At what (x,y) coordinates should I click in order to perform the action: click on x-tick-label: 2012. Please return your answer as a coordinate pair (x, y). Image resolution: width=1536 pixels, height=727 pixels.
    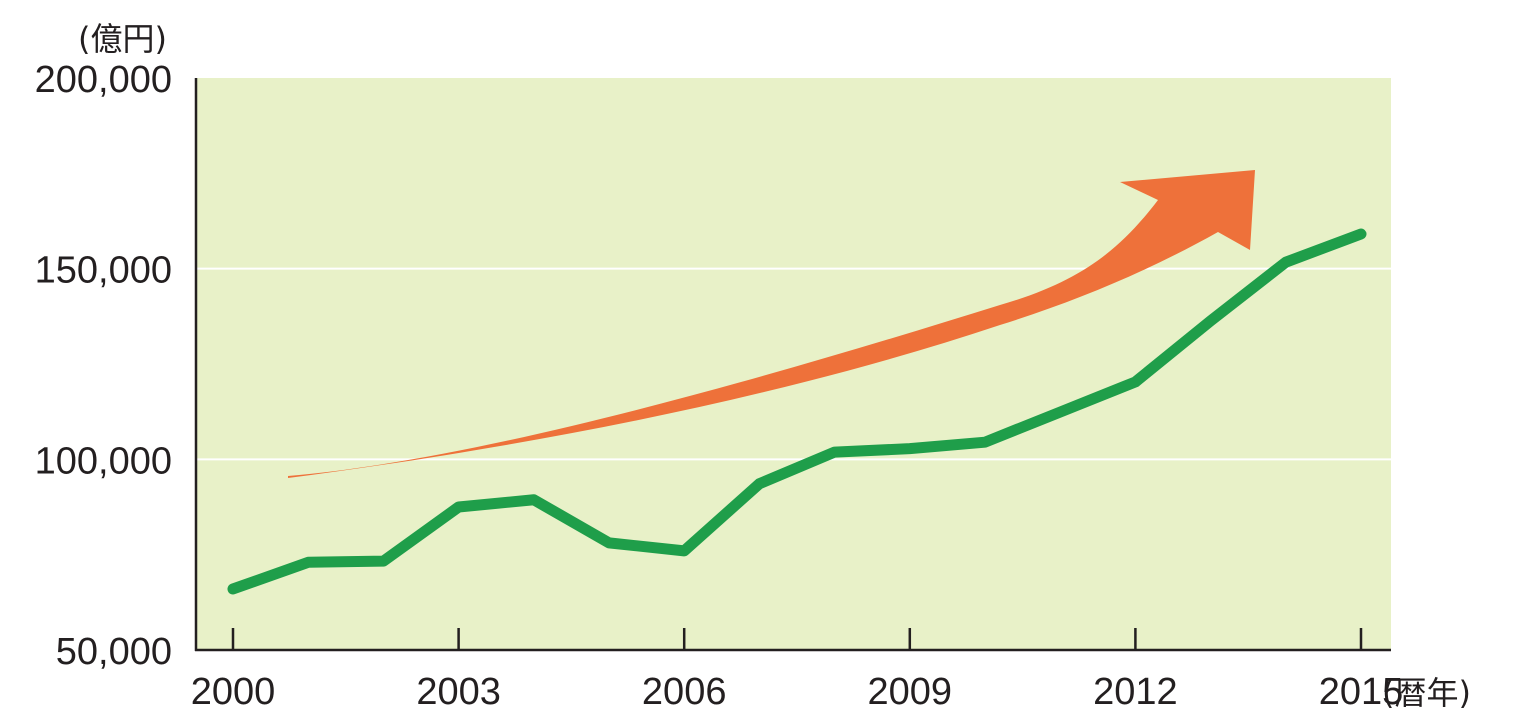
    Looking at the image, I should click on (1135, 692).